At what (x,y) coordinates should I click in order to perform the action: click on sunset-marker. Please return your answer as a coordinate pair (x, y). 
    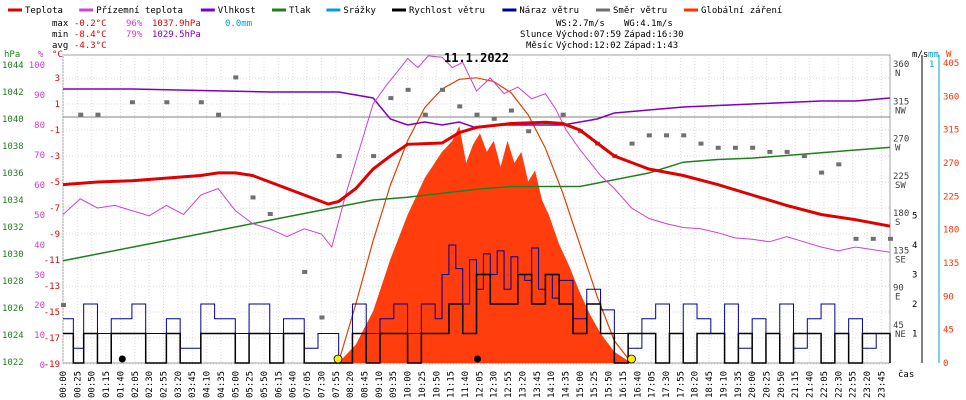
    Looking at the image, I should click on (631, 359).